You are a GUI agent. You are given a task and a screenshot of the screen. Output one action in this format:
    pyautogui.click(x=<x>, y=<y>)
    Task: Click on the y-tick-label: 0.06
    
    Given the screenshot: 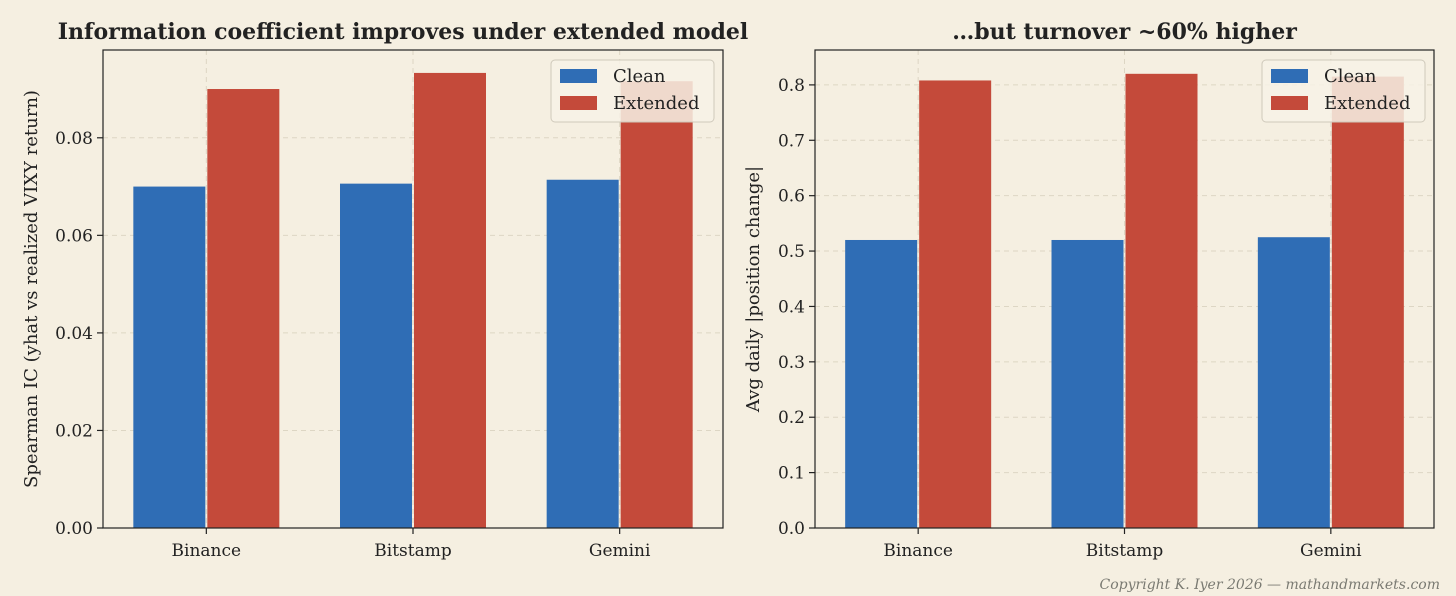 What is the action you would take?
    pyautogui.click(x=74, y=236)
    